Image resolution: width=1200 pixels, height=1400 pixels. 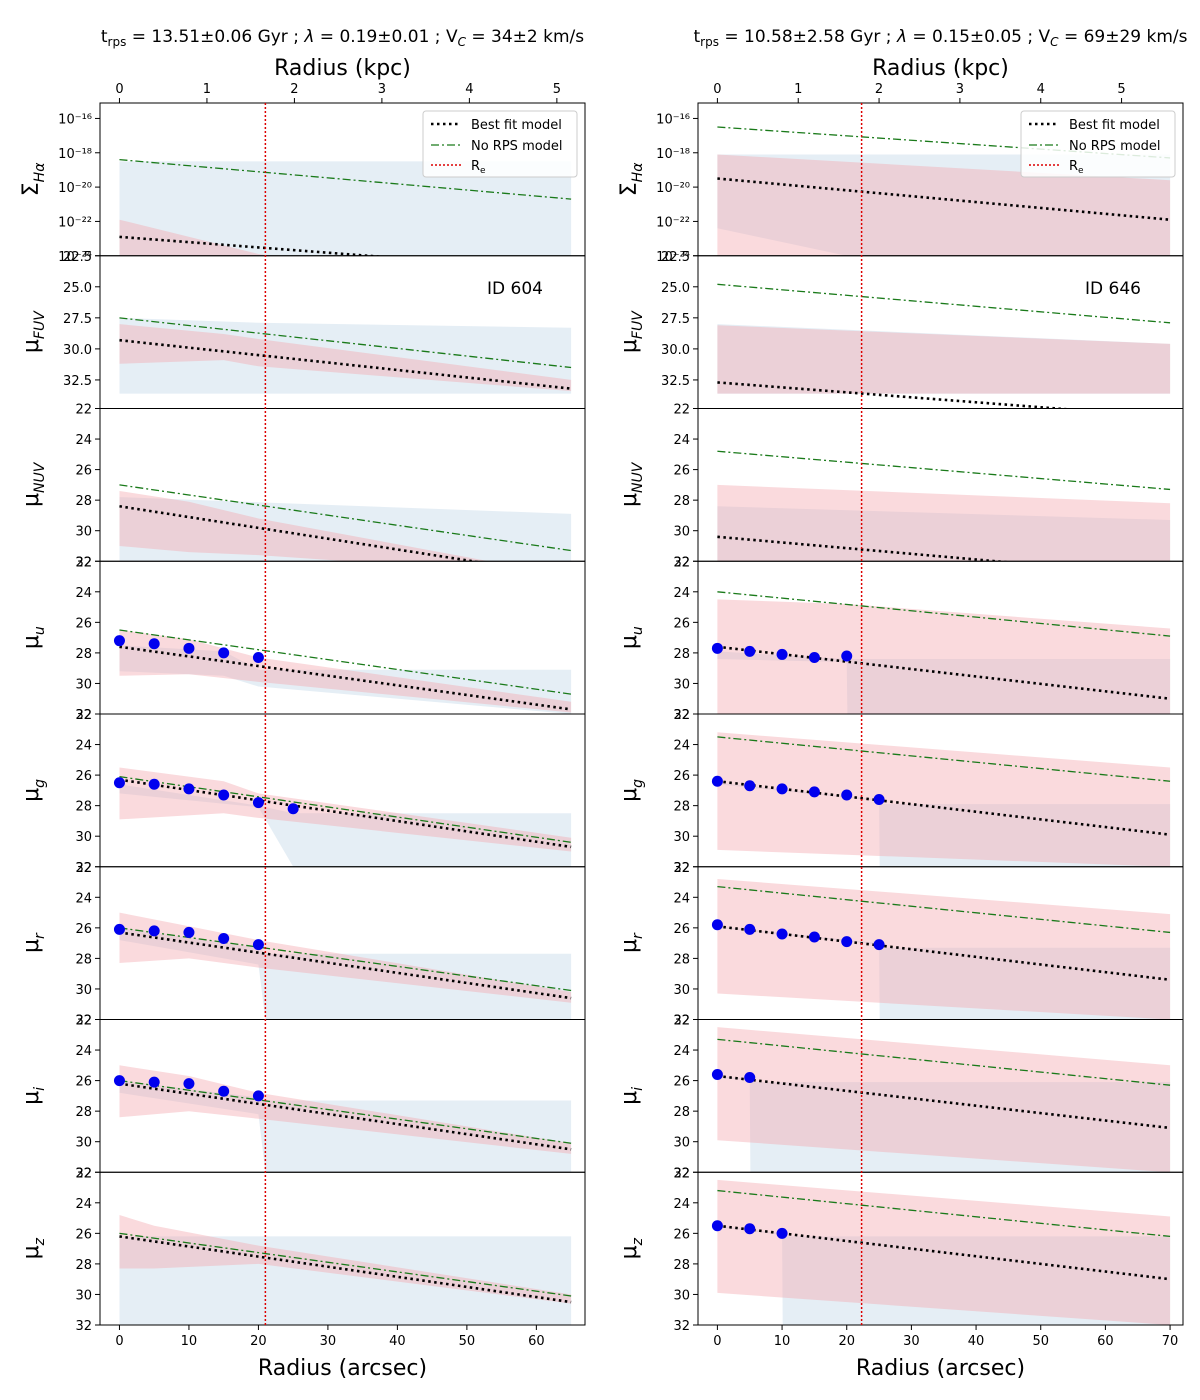 I want to click on y-tick-label: 10⁻²², so click(x=75, y=222).